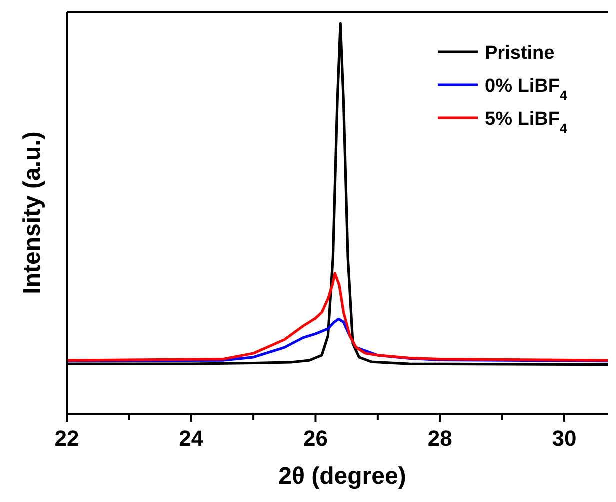  Describe the element at coordinates (67, 438) in the screenshot. I see `x-tick-label: 22` at that location.